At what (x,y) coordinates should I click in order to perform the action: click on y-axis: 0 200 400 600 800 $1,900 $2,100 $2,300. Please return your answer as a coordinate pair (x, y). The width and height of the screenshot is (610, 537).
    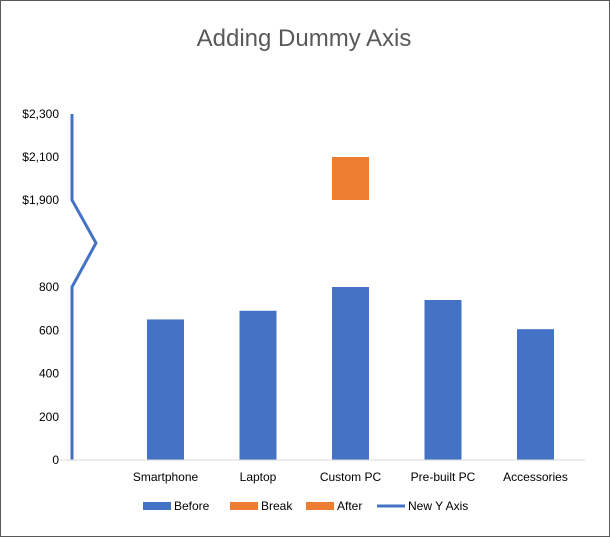
    Looking at the image, I should click on (60, 287).